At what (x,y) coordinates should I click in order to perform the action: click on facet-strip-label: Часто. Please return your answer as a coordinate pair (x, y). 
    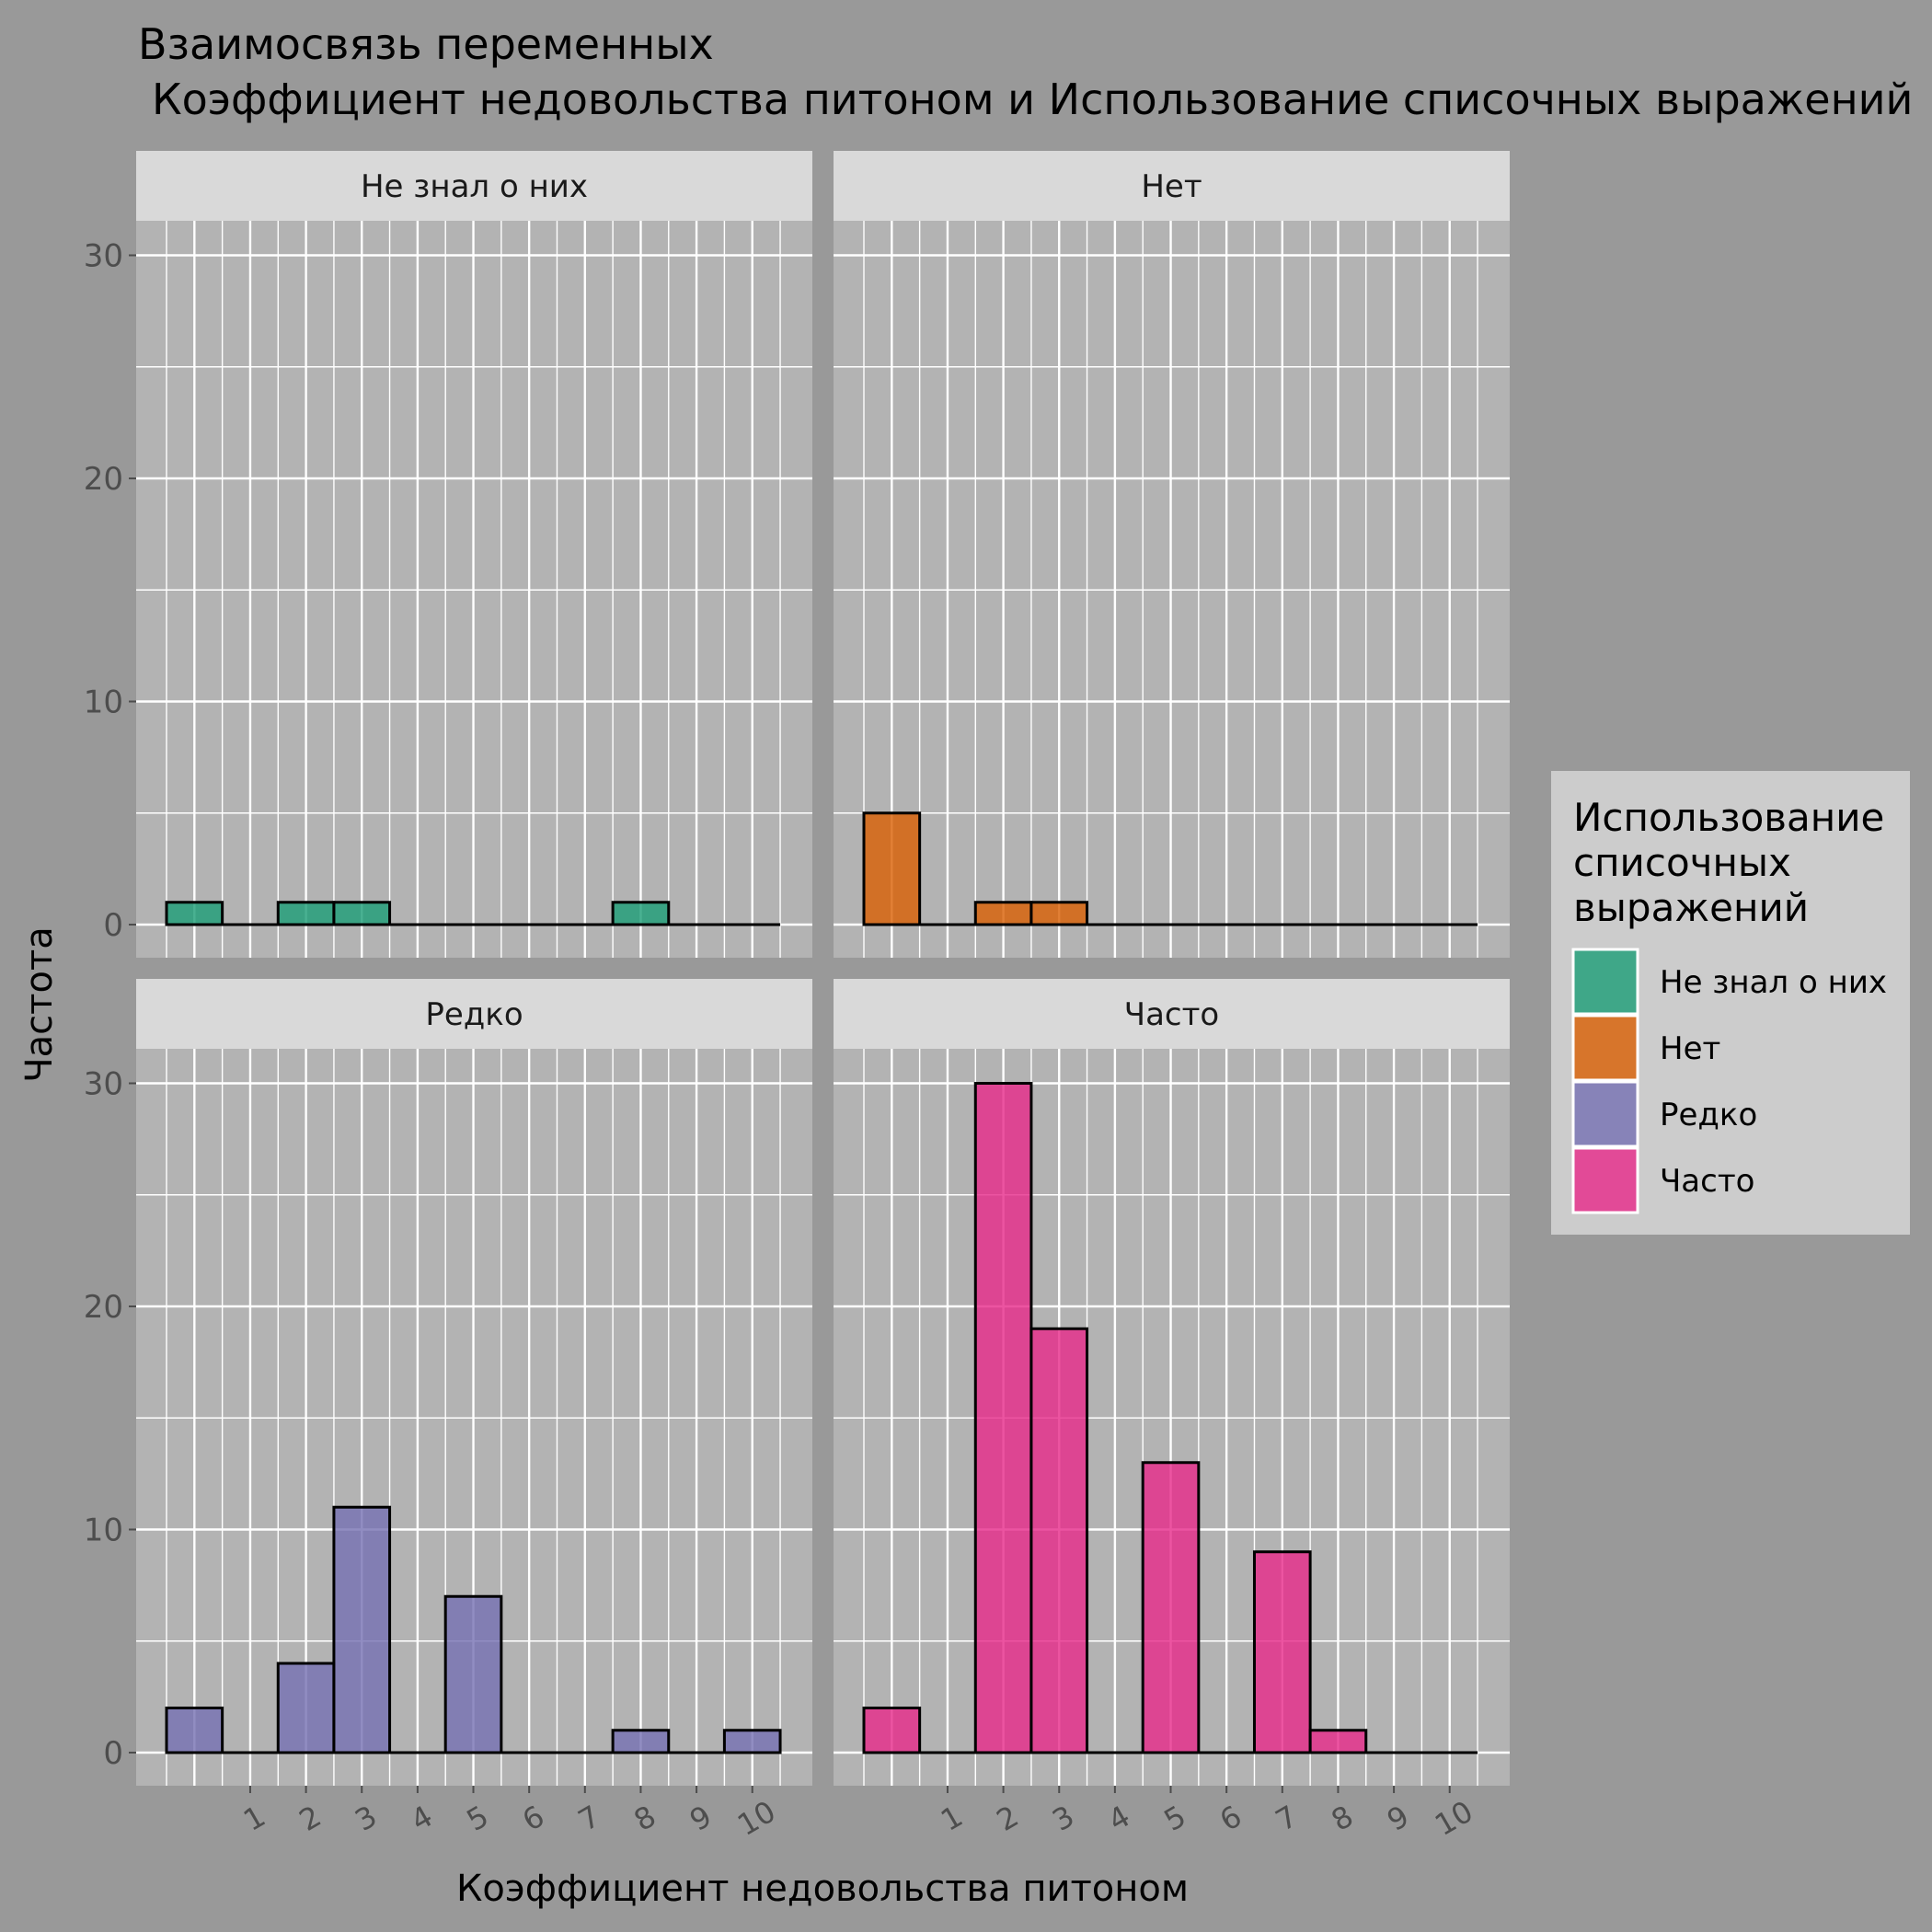
    Looking at the image, I should click on (1171, 1014).